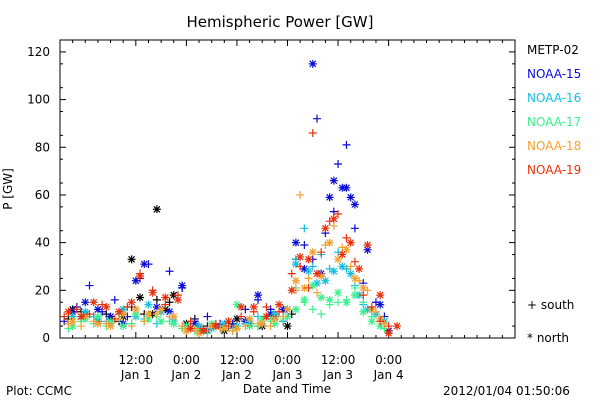 The image size is (600, 404). What do you see at coordinates (136, 360) in the screenshot?
I see `x-tick-label-time: 12:00` at bounding box center [136, 360].